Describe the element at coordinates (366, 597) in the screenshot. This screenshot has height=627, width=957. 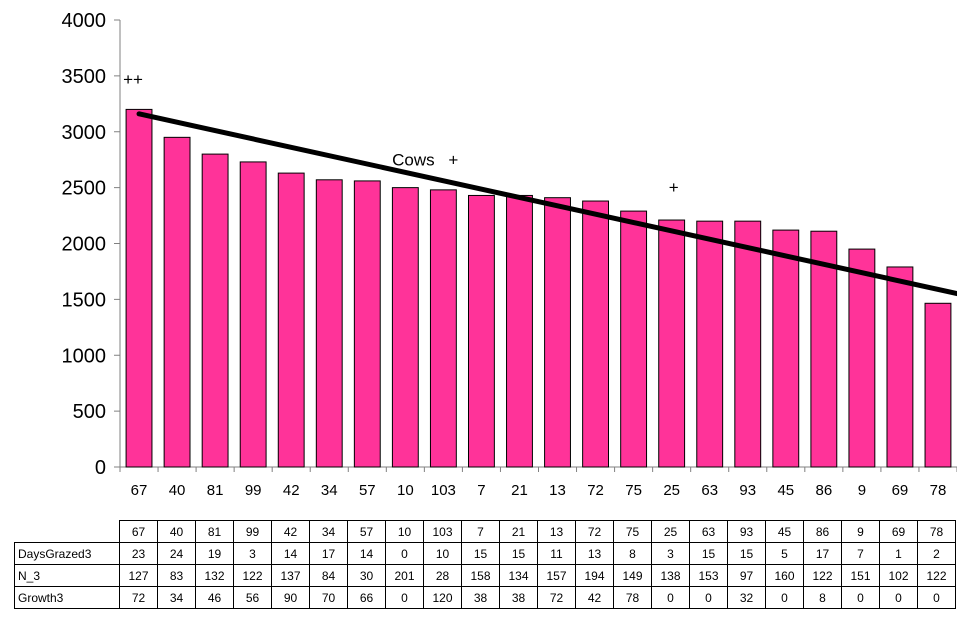
I see `table-cell: 66` at that location.